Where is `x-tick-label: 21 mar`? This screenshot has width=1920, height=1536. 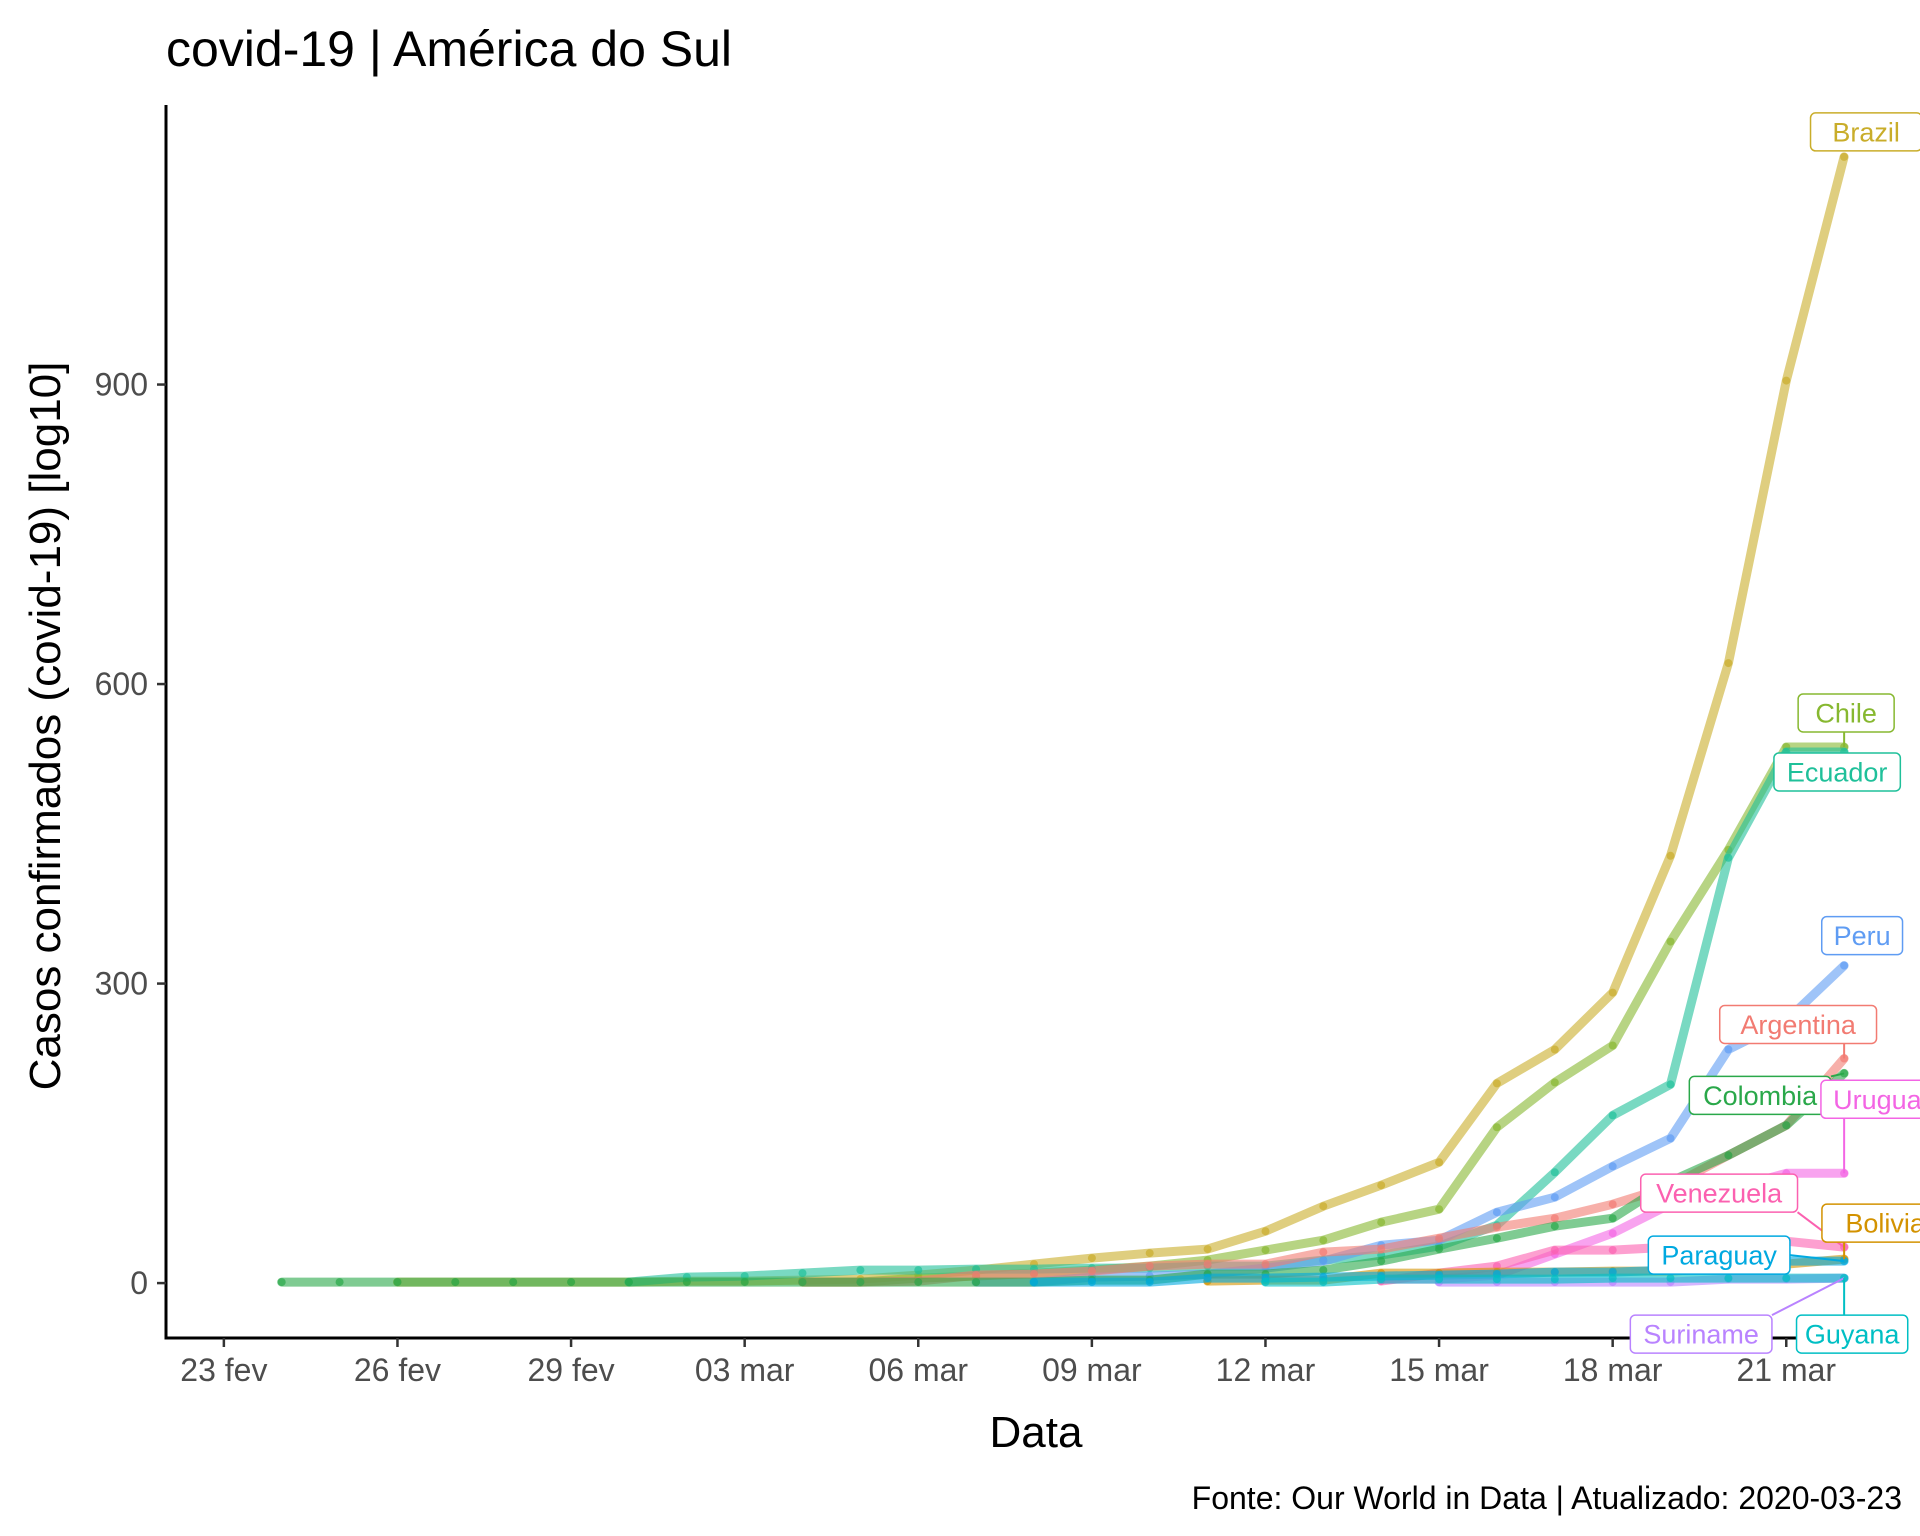
x-tick-label: 21 mar is located at coordinates (1786, 1370).